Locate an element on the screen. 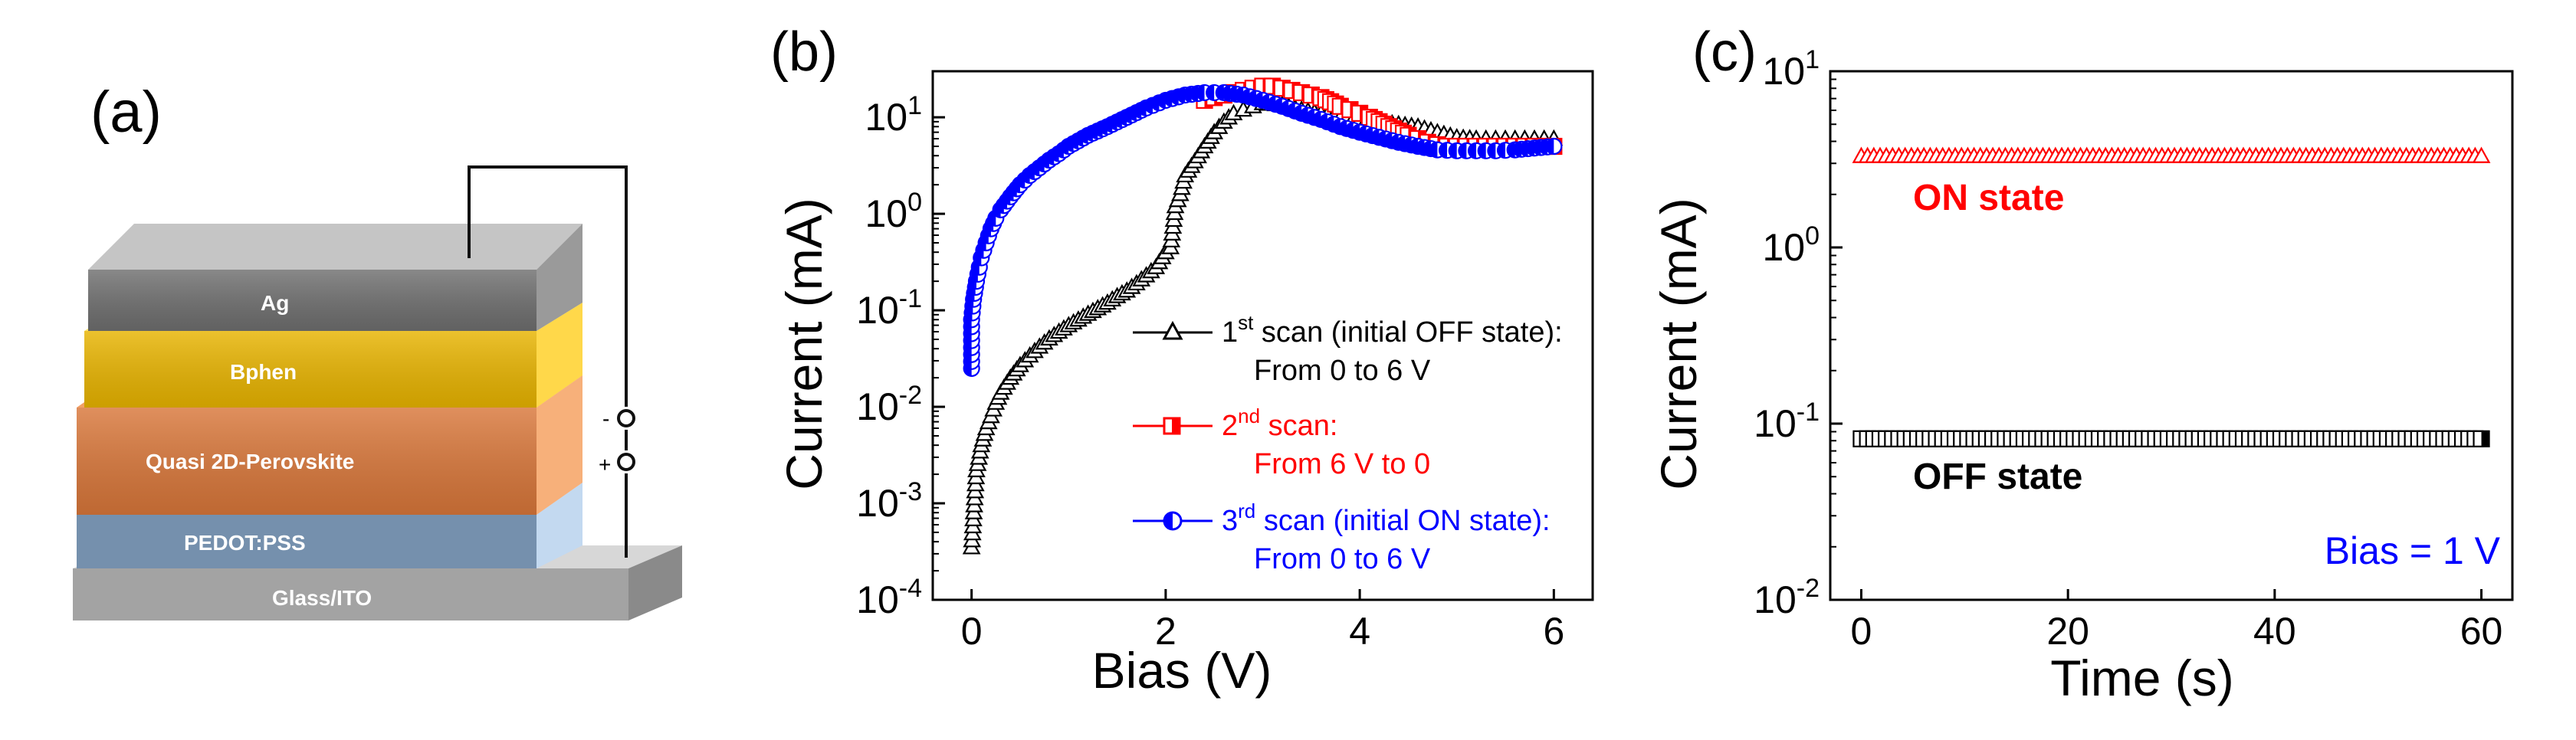 This screenshot has height=740, width=2576. panel-b-x-tick-label: 6 is located at coordinates (1553, 631).